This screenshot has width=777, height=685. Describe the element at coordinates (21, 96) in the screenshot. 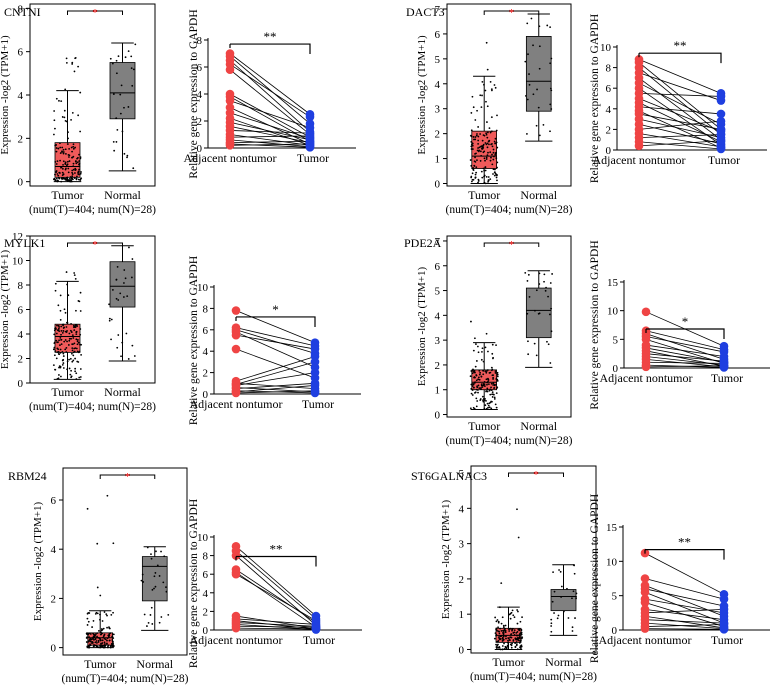

I see `y-tick-label: 4` at that location.